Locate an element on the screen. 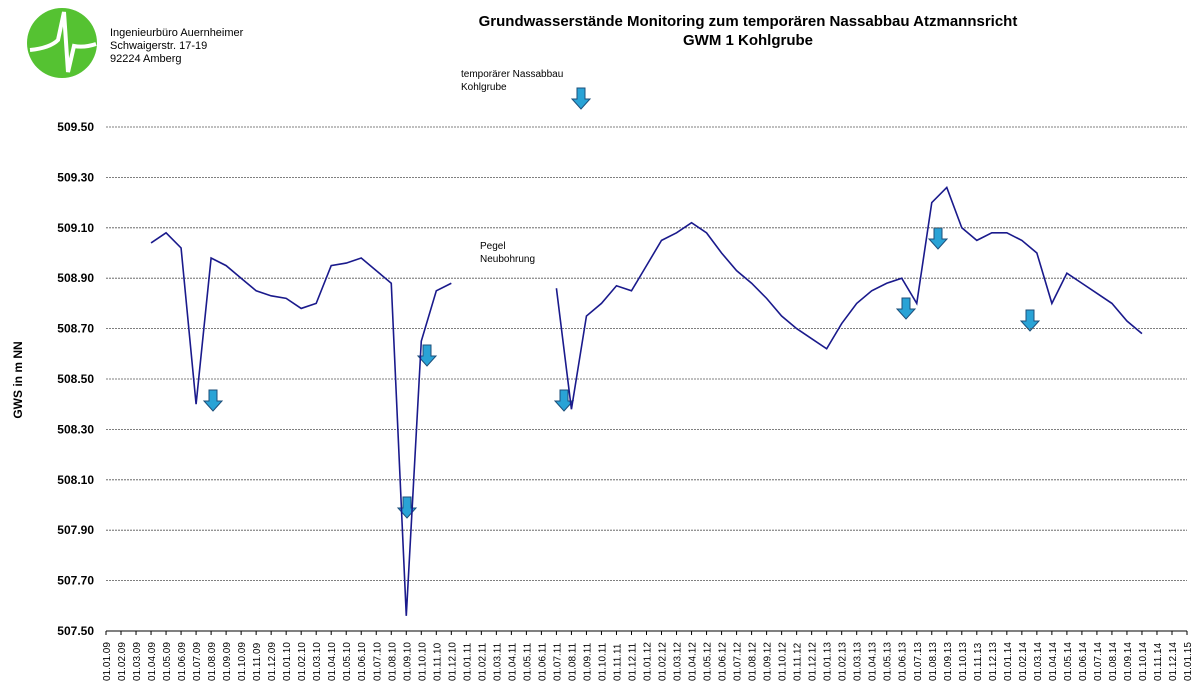 The width and height of the screenshot is (1202, 688). x-tick-label: 01.12.11 is located at coordinates (632, 661).